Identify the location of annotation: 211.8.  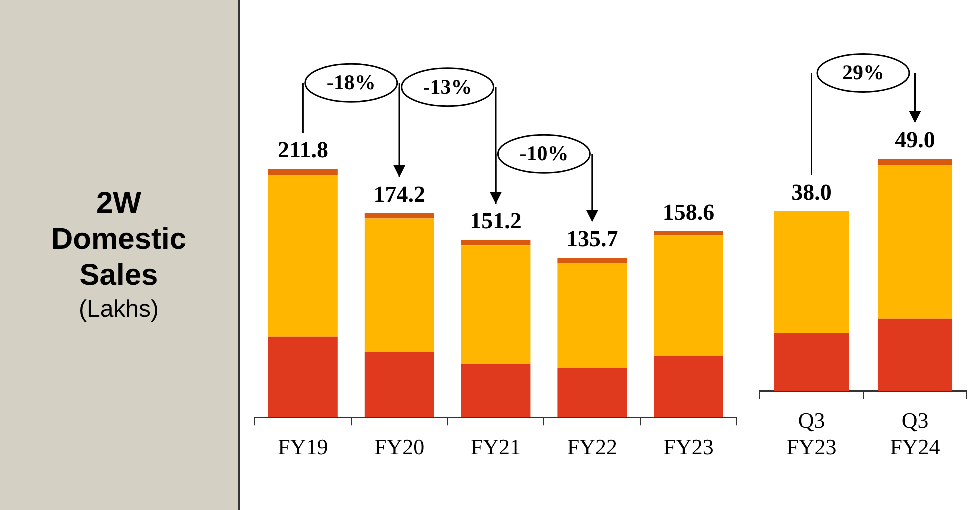
(303, 150).